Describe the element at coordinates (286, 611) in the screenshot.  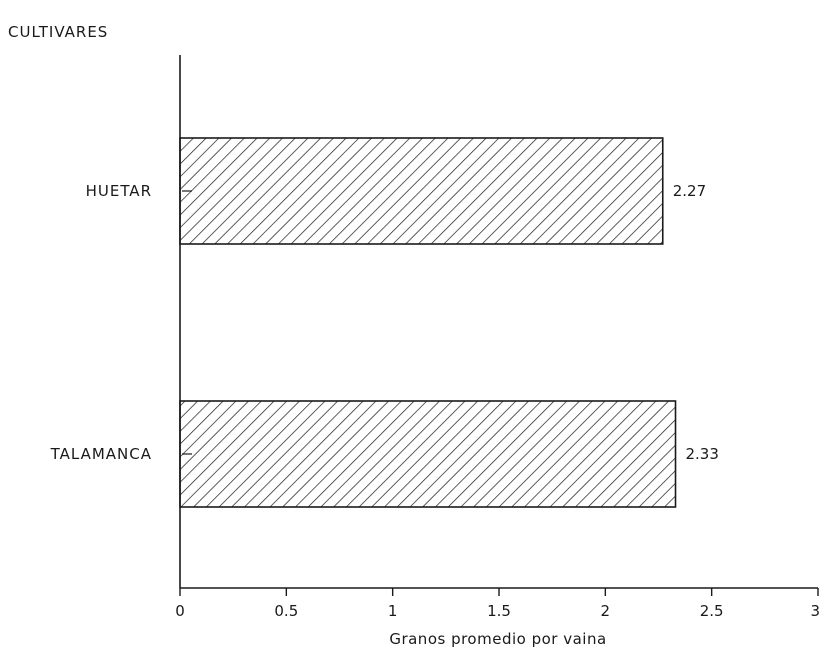
I see `x-tick-label-1: 0.5` at that location.